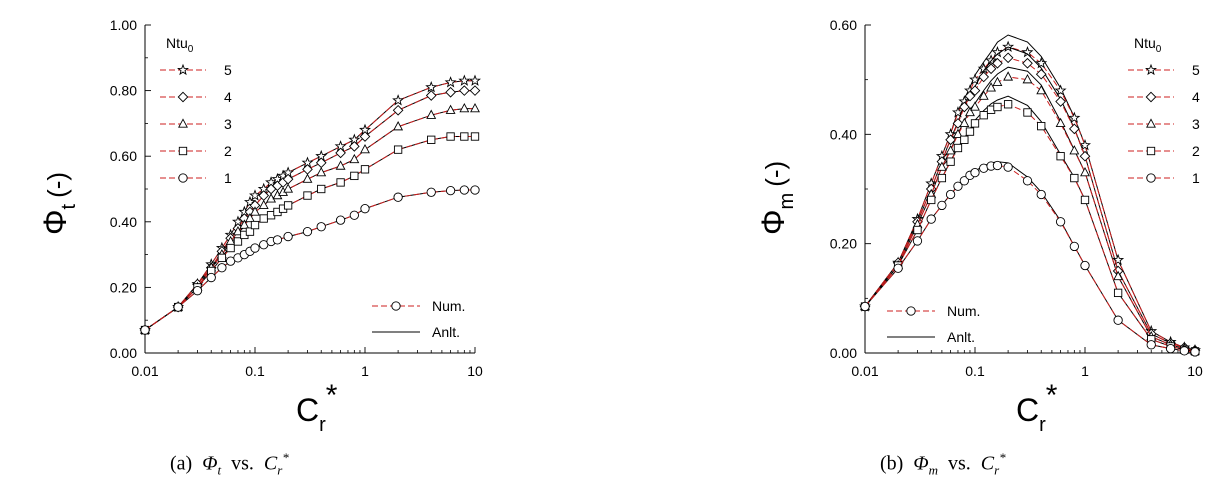 The width and height of the screenshot is (1232, 499). Describe the element at coordinates (280, 470) in the screenshot. I see `caption-a-c-subscript: r` at that location.